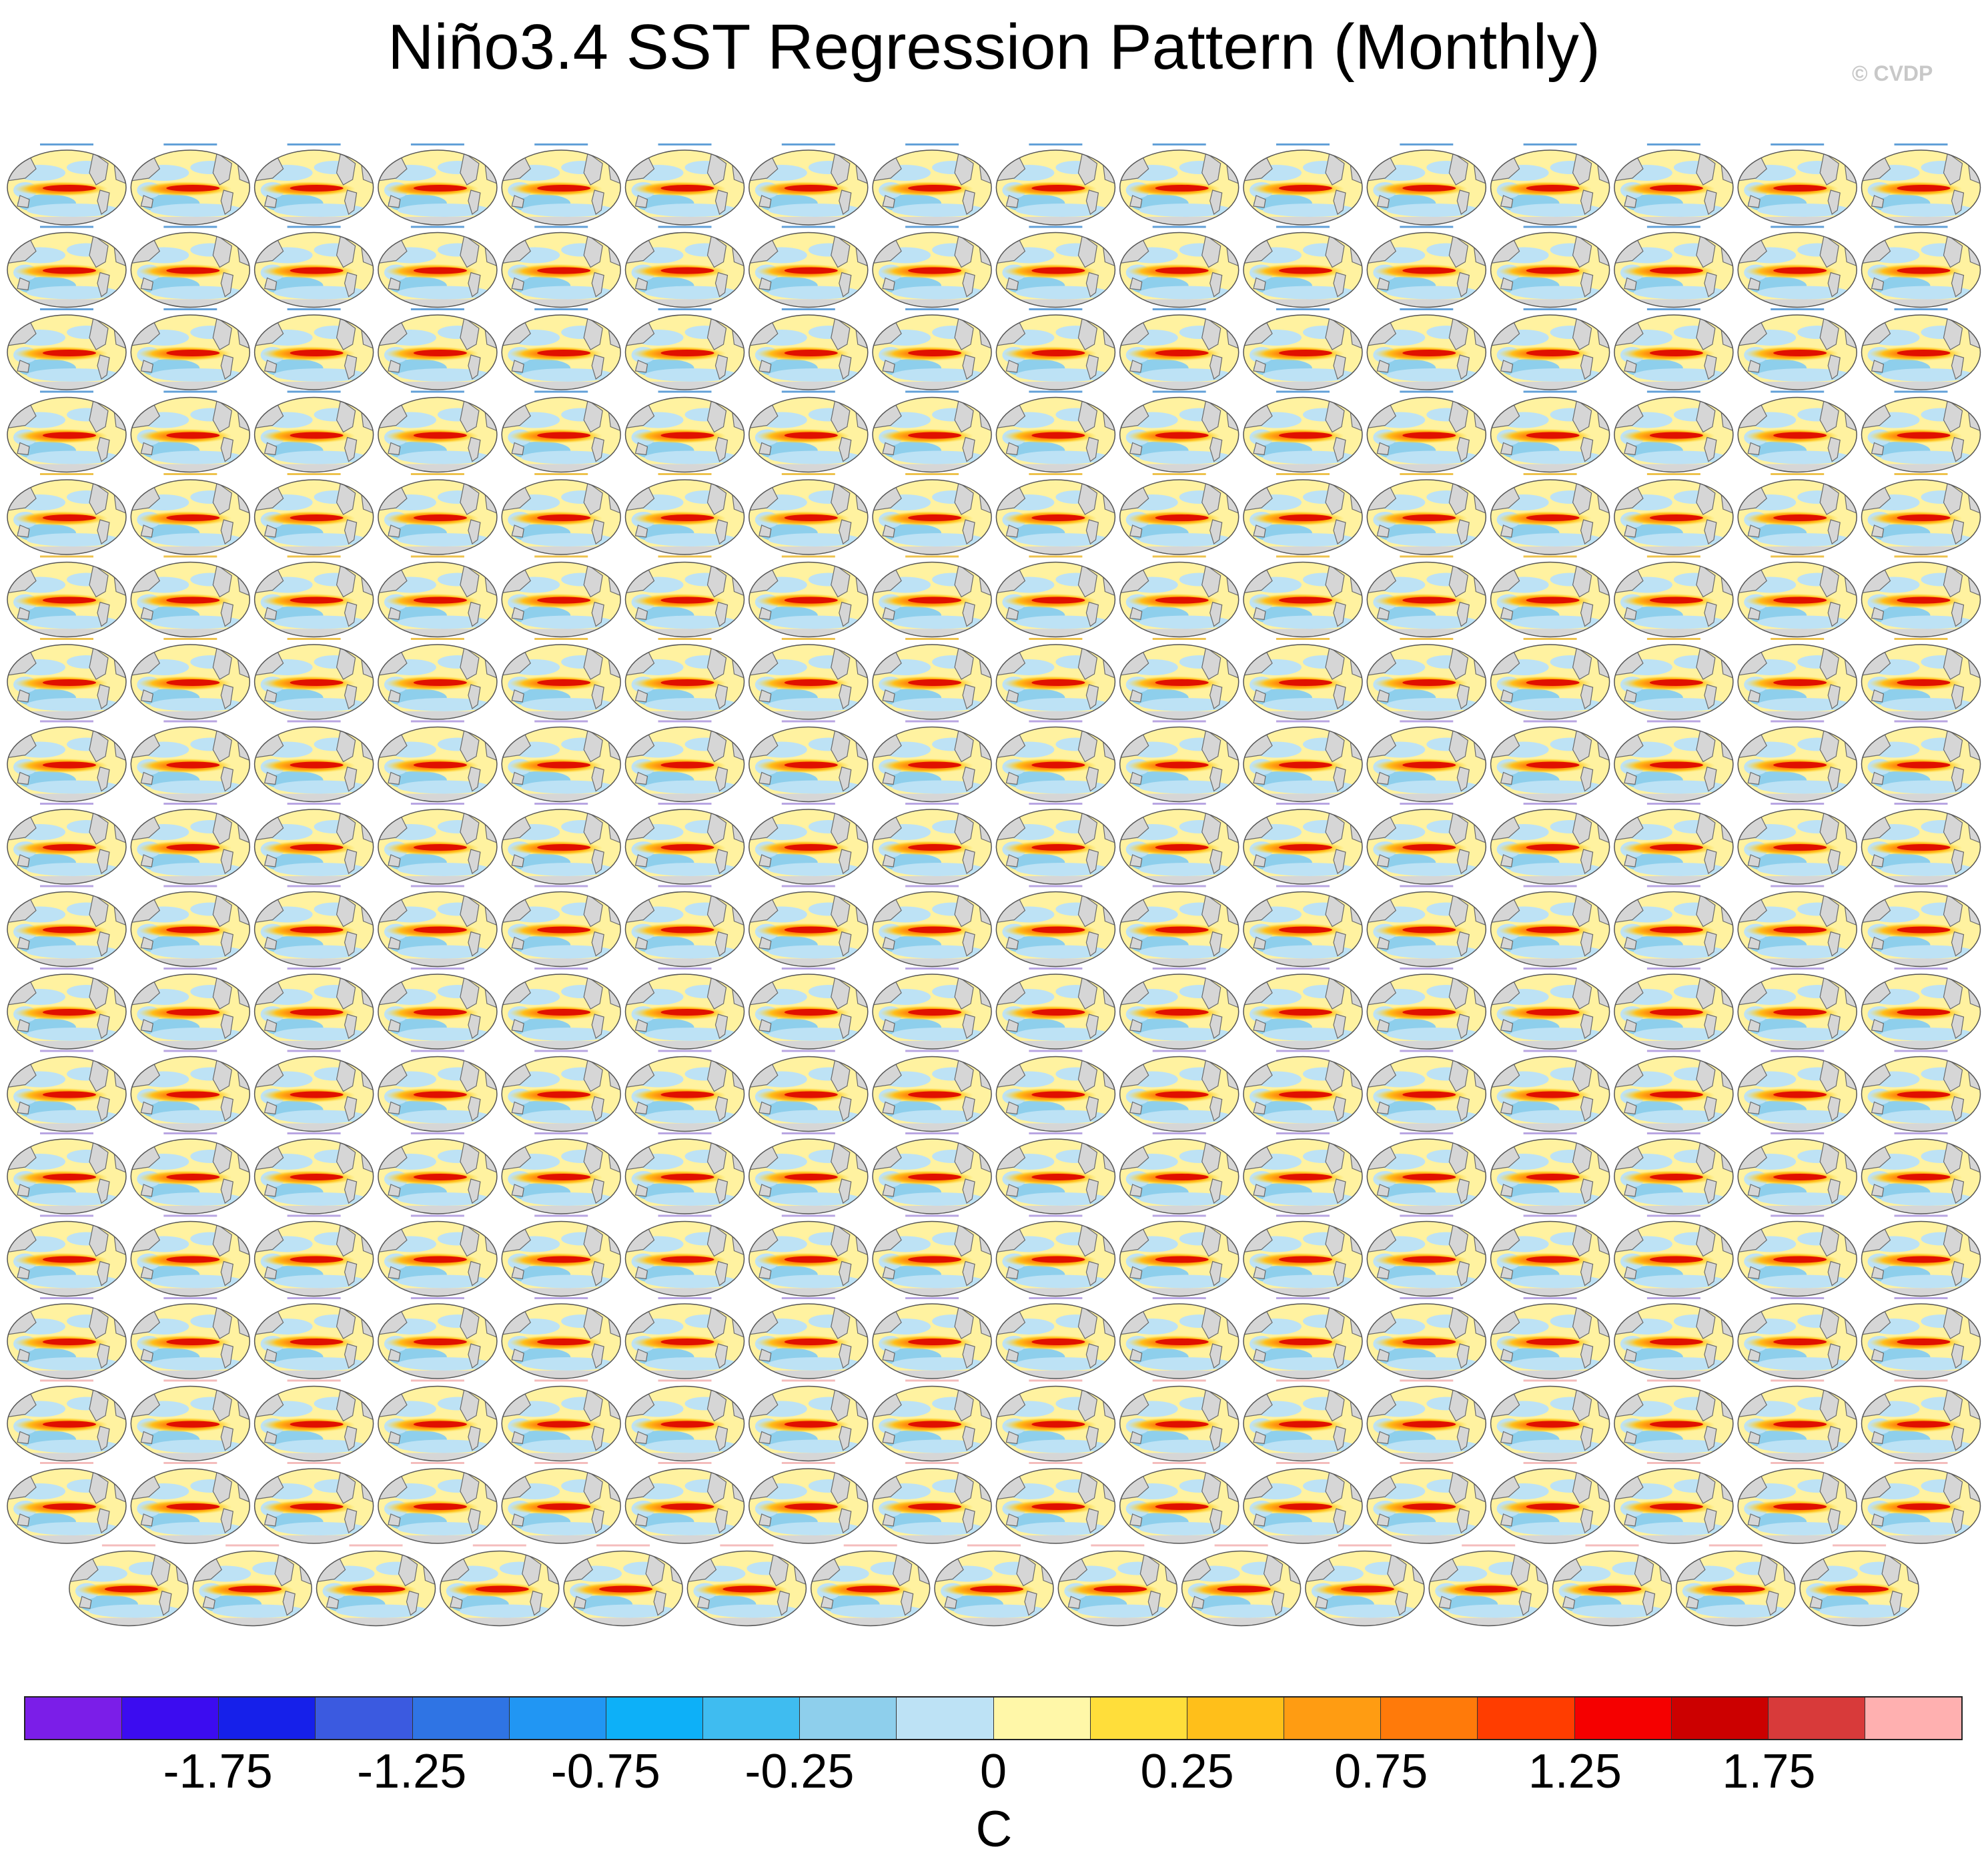 Image resolution: width=1988 pixels, height=1863 pixels. I want to click on page-title: Niño3.4 SST Regression Pattern (Monthly), so click(994, 47).